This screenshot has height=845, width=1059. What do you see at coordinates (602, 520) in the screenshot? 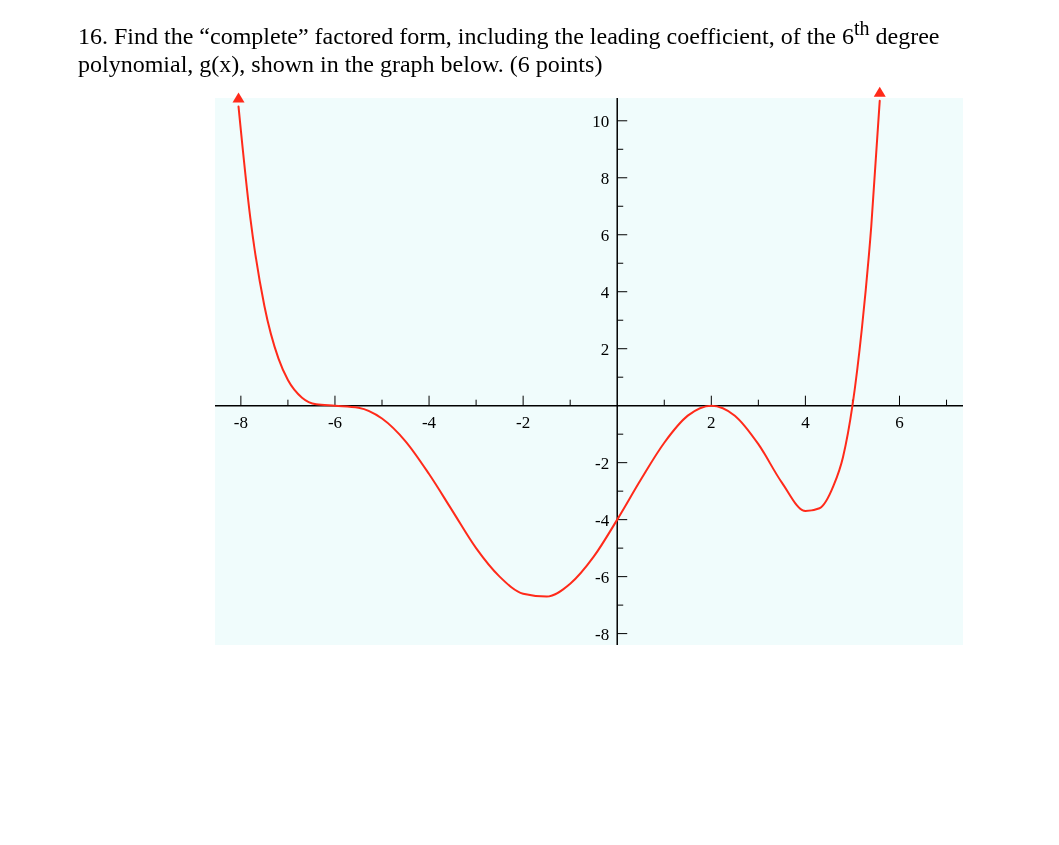
I see `y-tick-label: -4` at bounding box center [602, 520].